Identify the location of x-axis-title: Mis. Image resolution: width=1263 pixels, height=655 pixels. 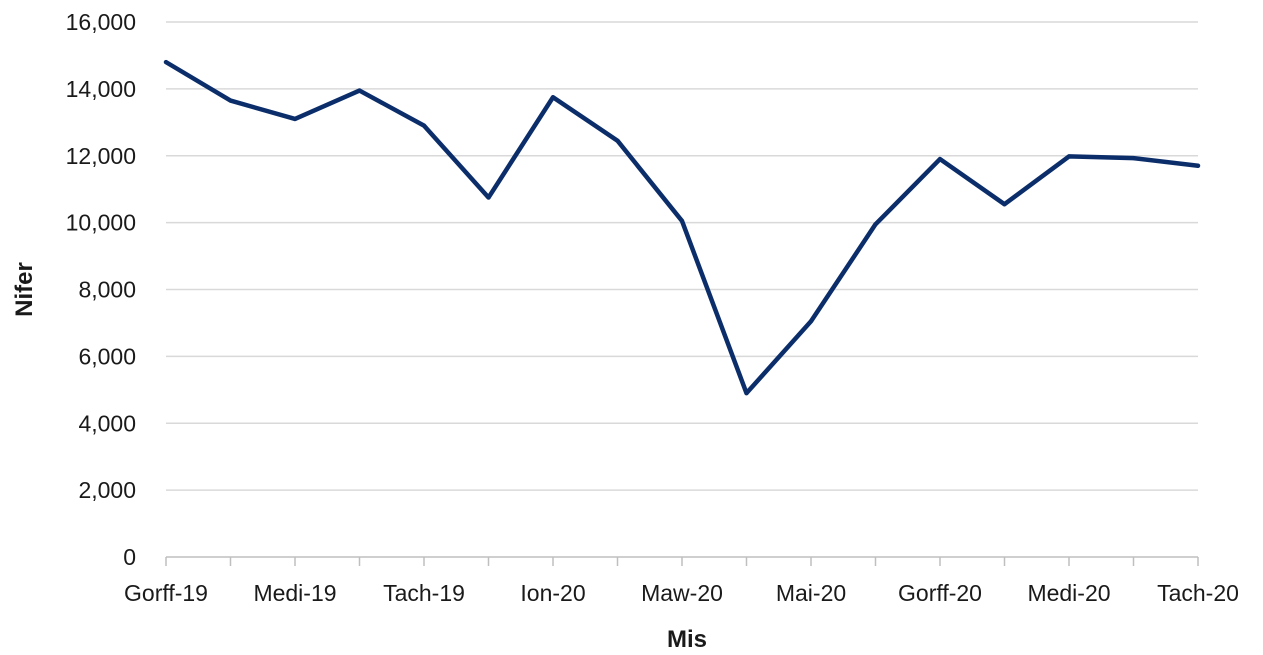
(687, 639).